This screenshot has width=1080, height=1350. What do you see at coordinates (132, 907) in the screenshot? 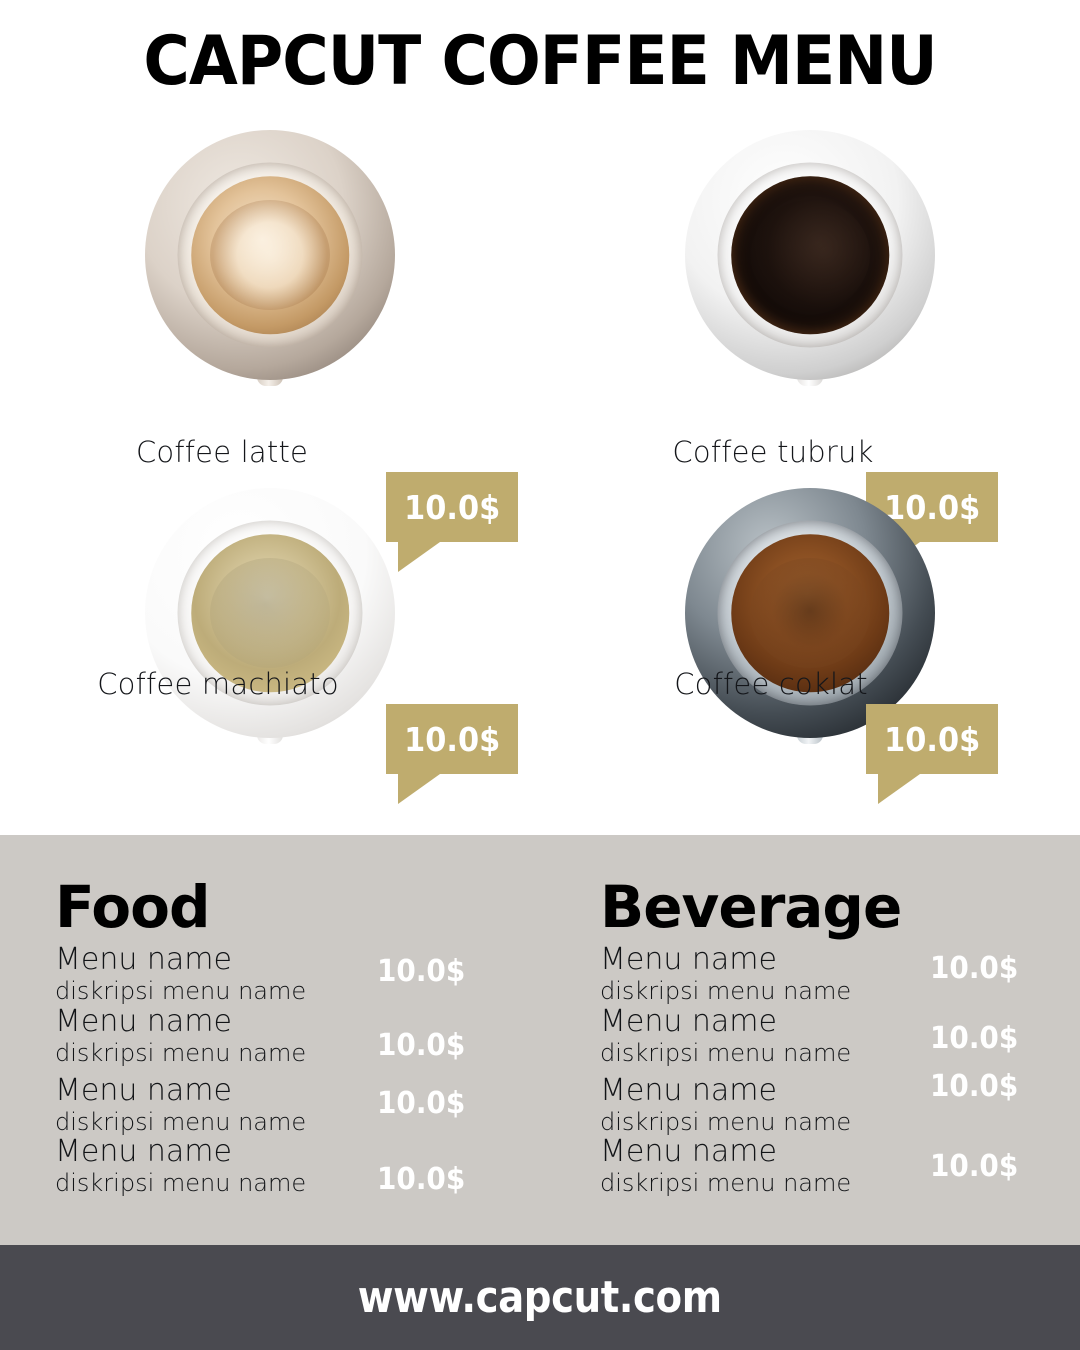
I see `section-heading-food: Food` at bounding box center [132, 907].